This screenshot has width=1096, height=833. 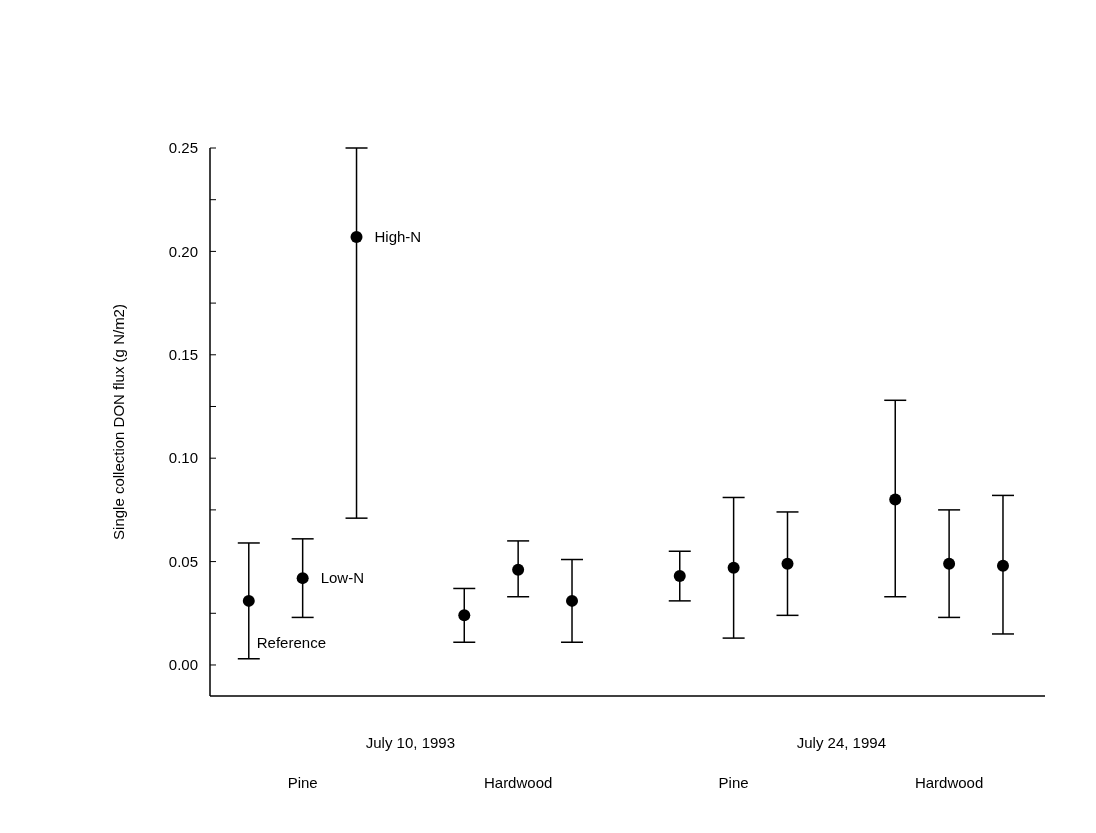 I want to click on annotation: Low-N, so click(x=342, y=578).